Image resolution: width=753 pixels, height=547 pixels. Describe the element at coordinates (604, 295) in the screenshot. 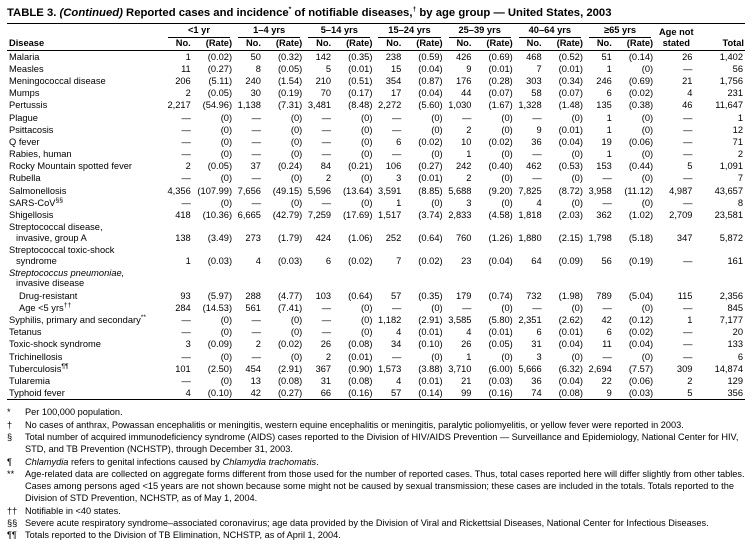

I see `value-cell: 789` at that location.